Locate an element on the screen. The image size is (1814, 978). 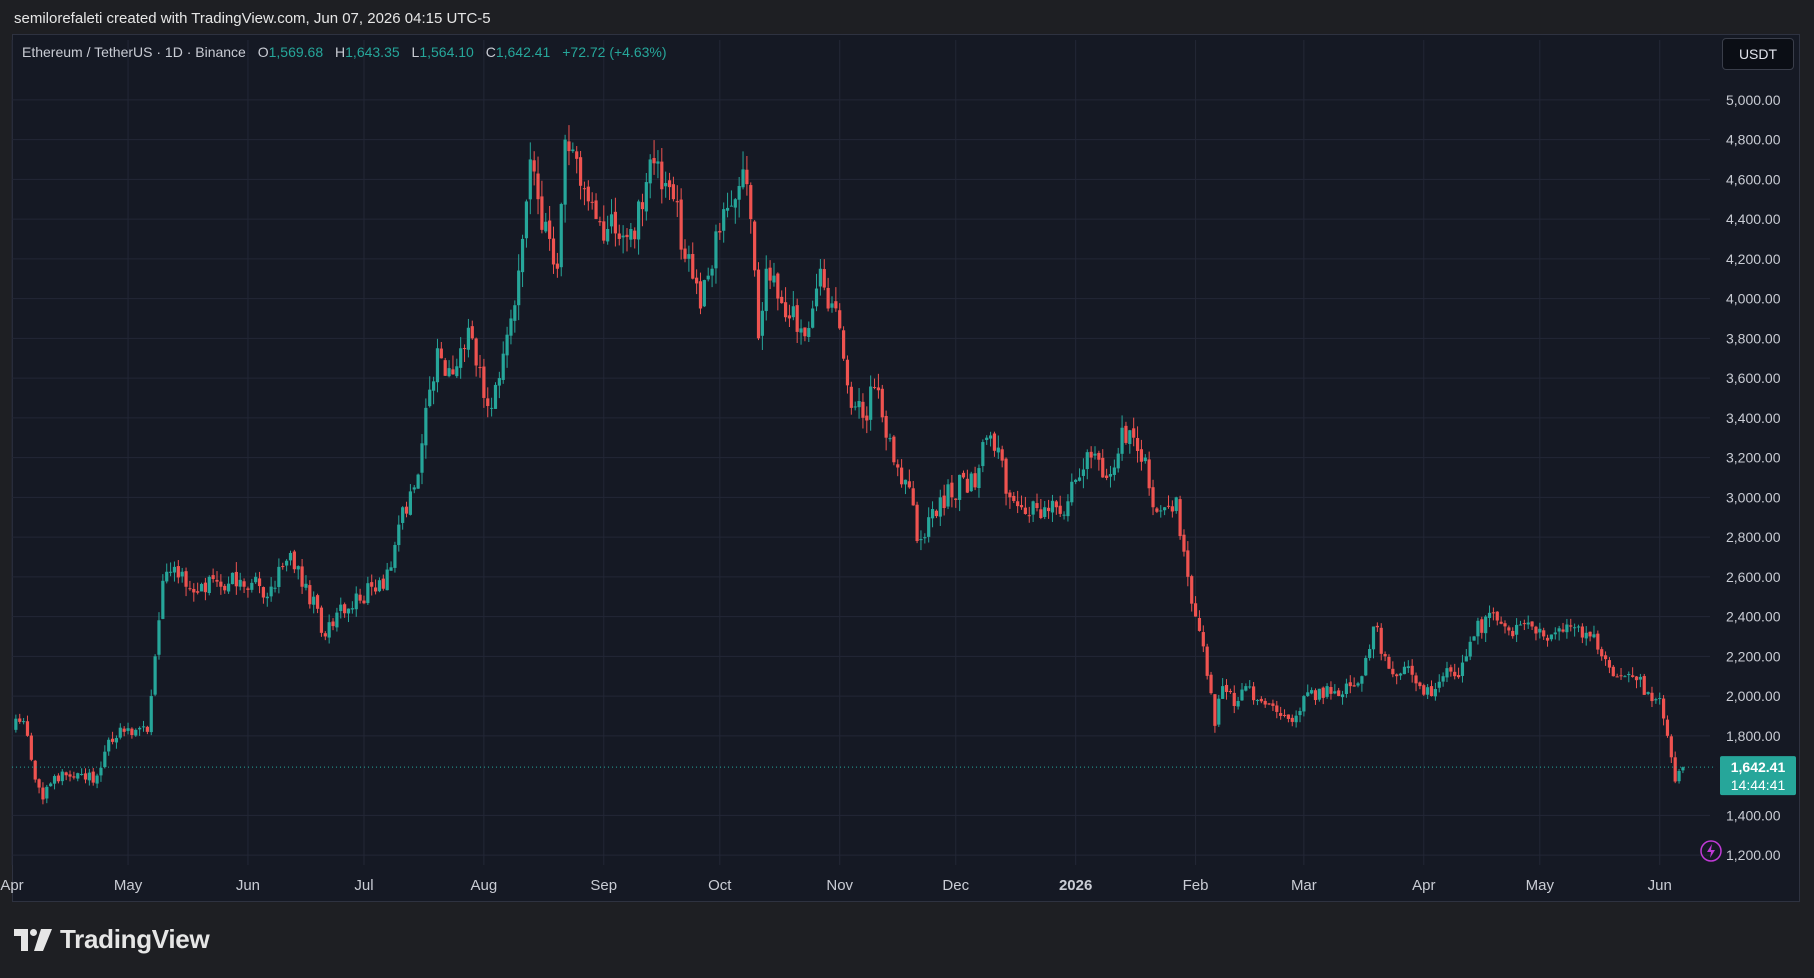
x-tick-label: Apr is located at coordinates (1423, 885).